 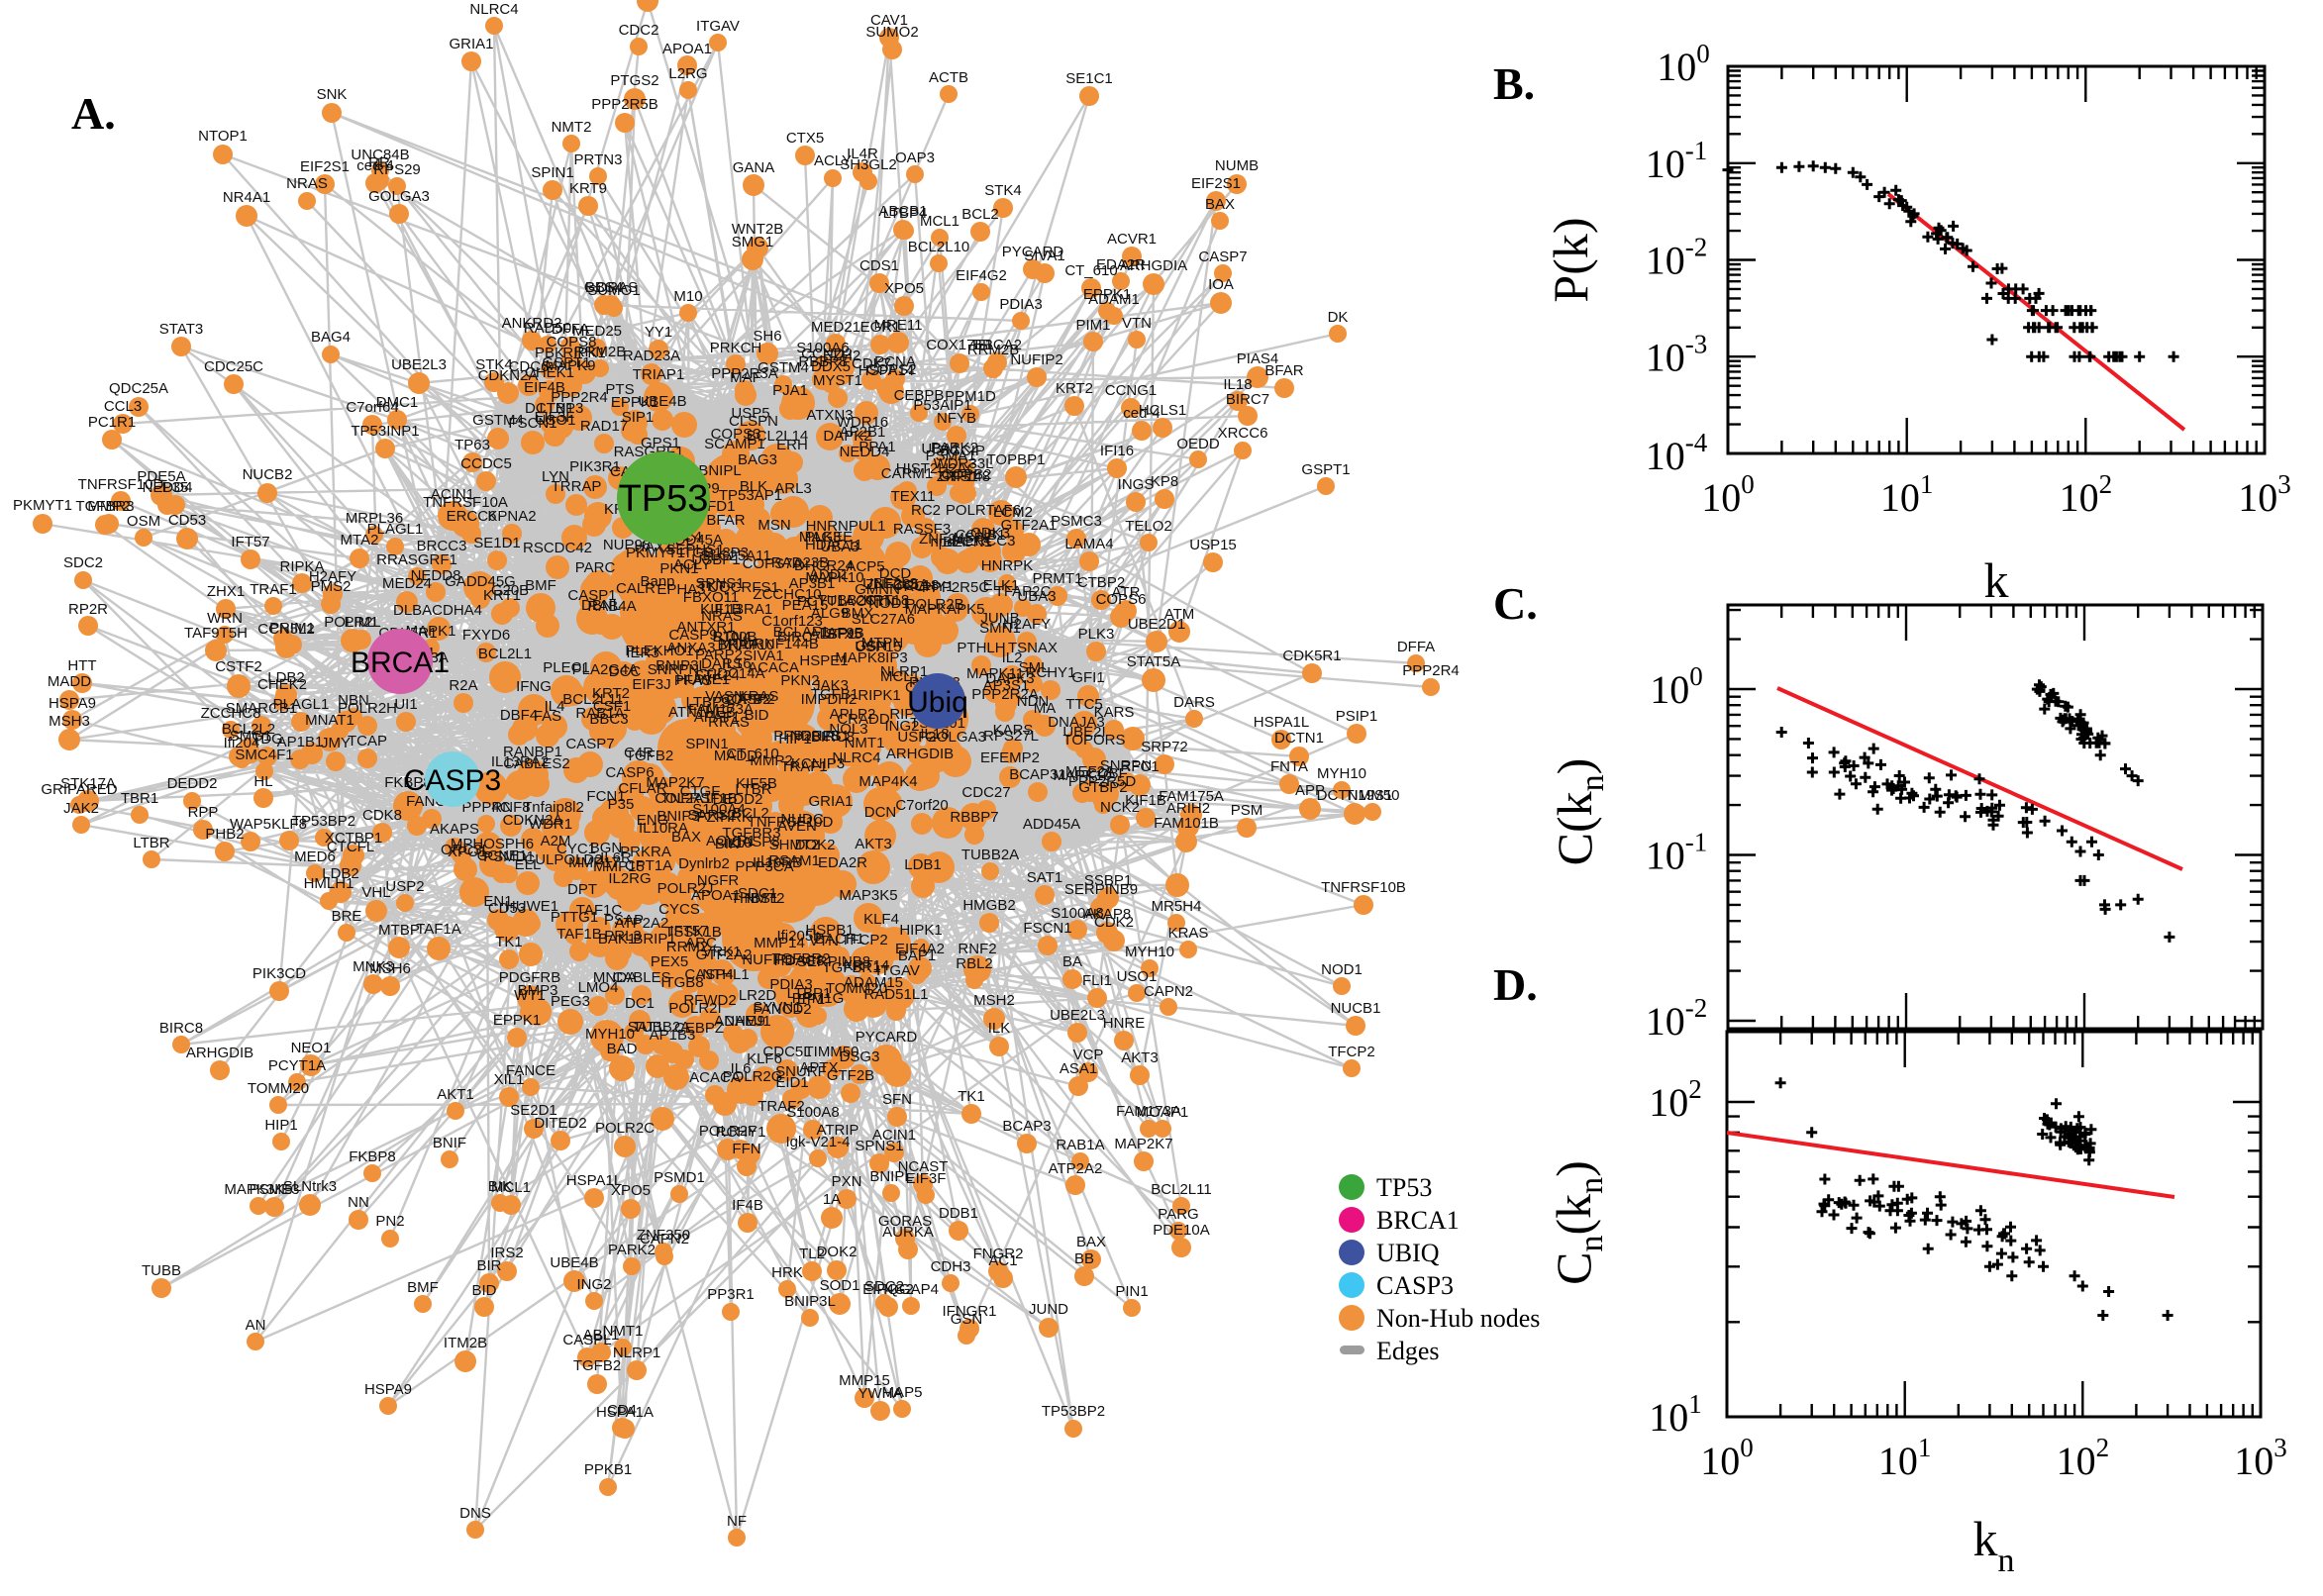 What do you see at coordinates (1034, 668) in the screenshot?
I see `svg-text: SML` at bounding box center [1034, 668].